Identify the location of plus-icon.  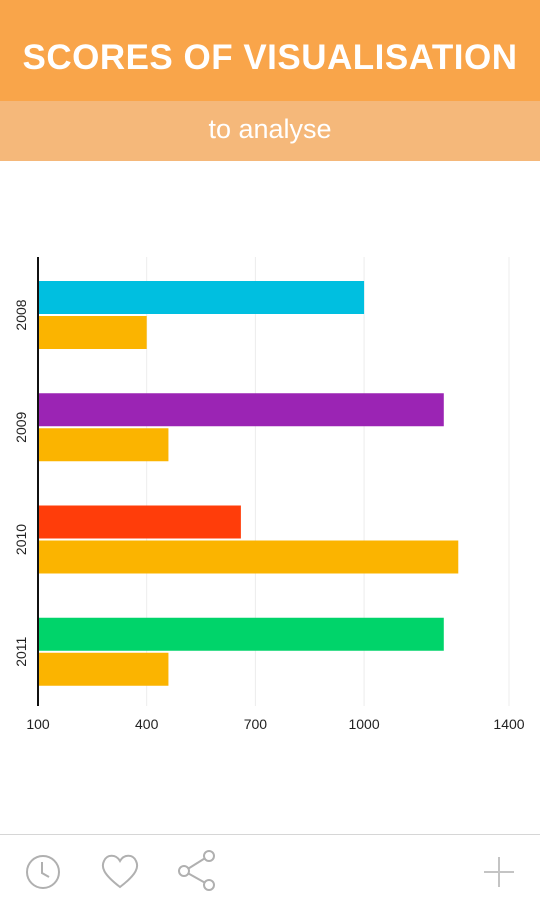
(499, 868).